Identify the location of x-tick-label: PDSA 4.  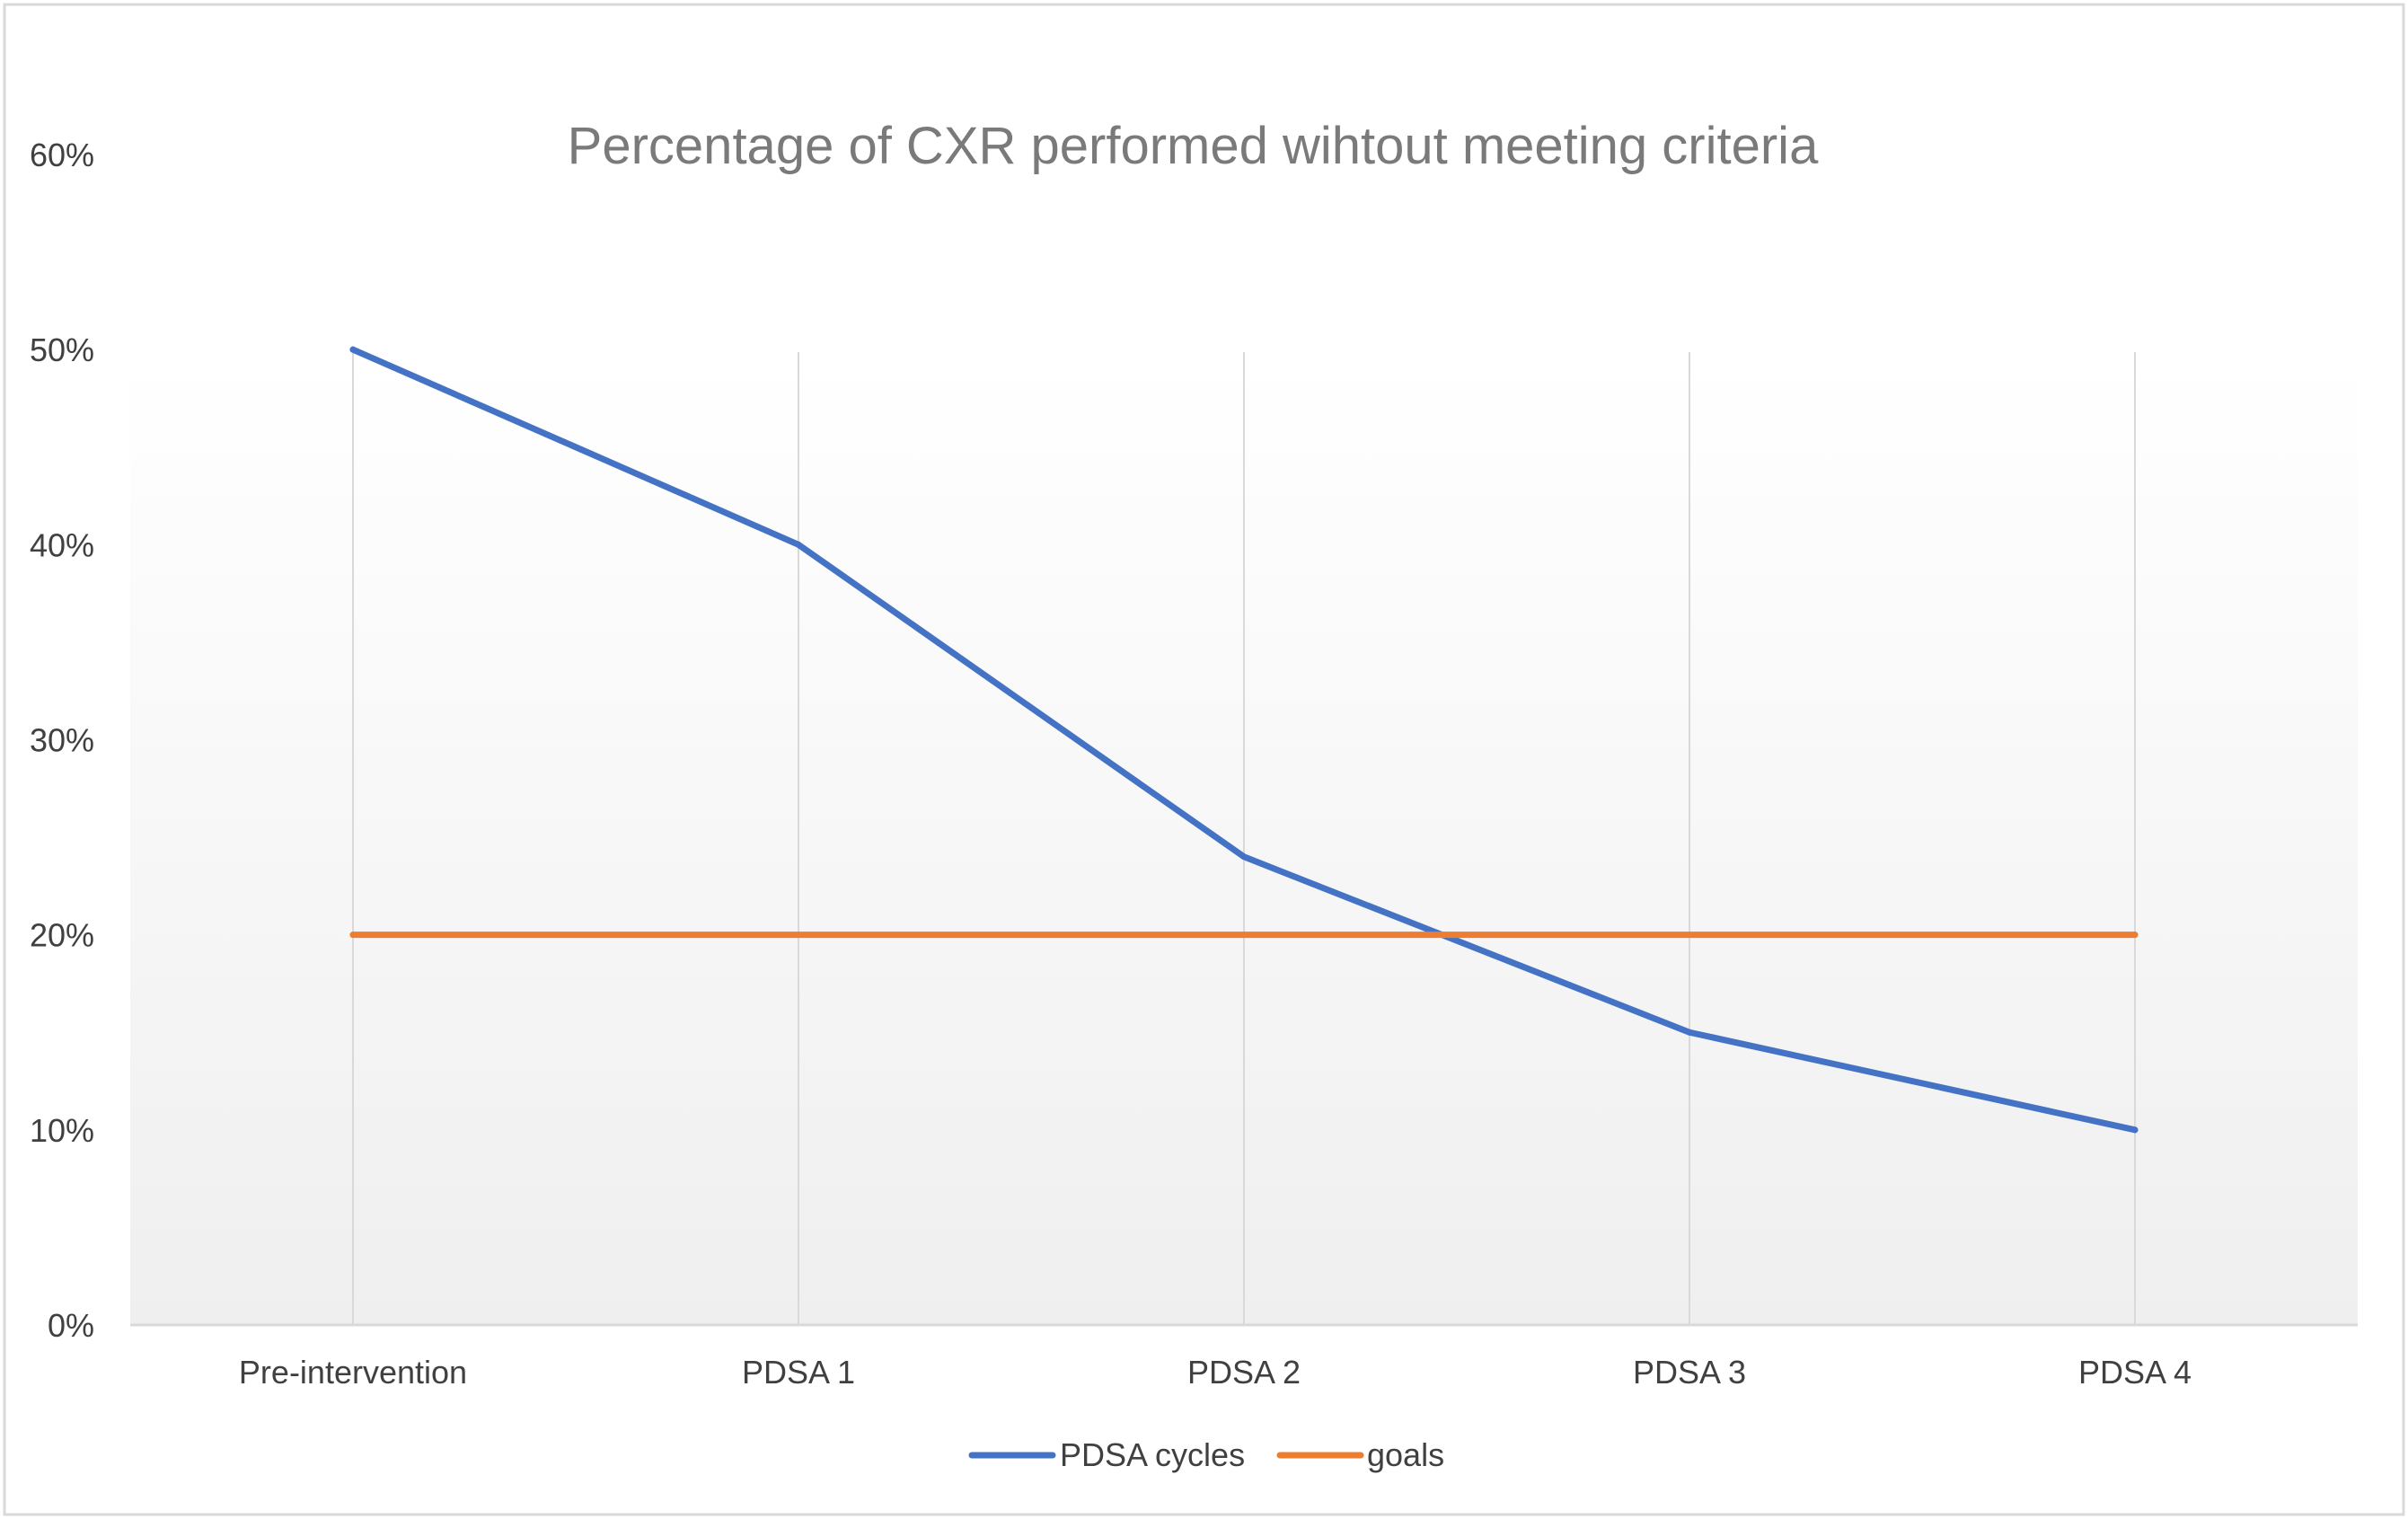
(2135, 1372).